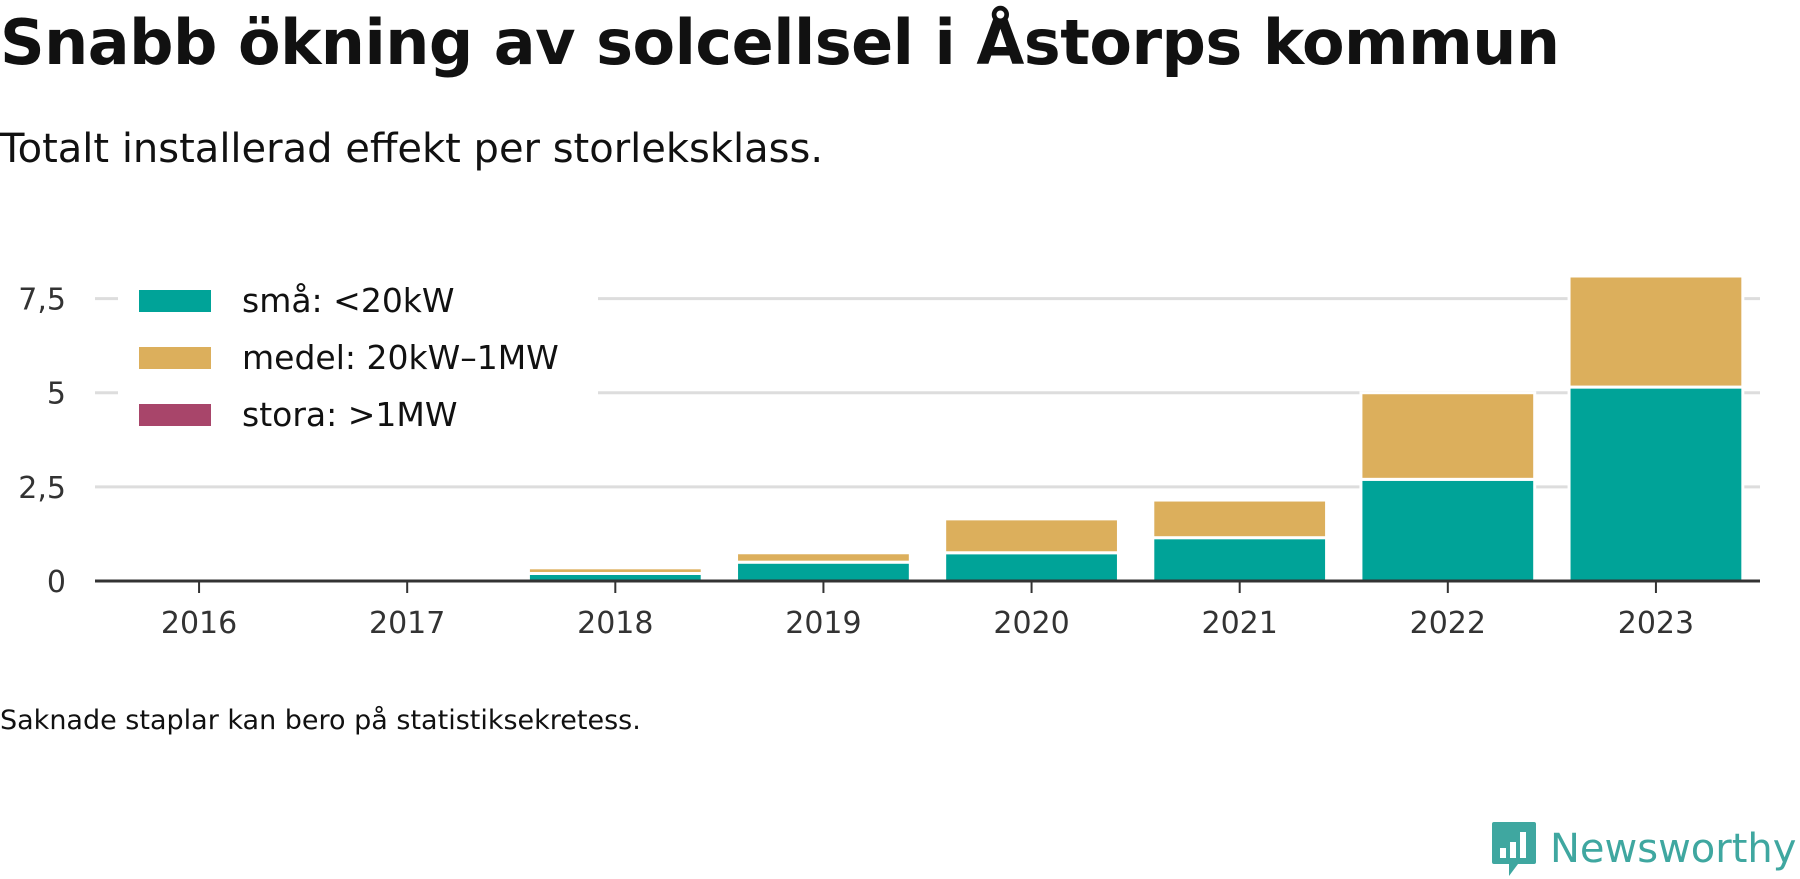 The width and height of the screenshot is (1800, 879). What do you see at coordinates (56, 582) in the screenshot?
I see `y-tick-label: 0` at bounding box center [56, 582].